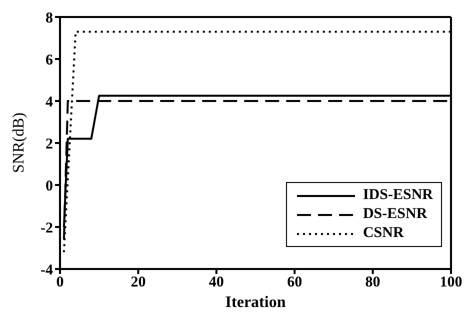 The width and height of the screenshot is (474, 317). What do you see at coordinates (383, 233) in the screenshot?
I see `legend-label: CSNR` at bounding box center [383, 233].